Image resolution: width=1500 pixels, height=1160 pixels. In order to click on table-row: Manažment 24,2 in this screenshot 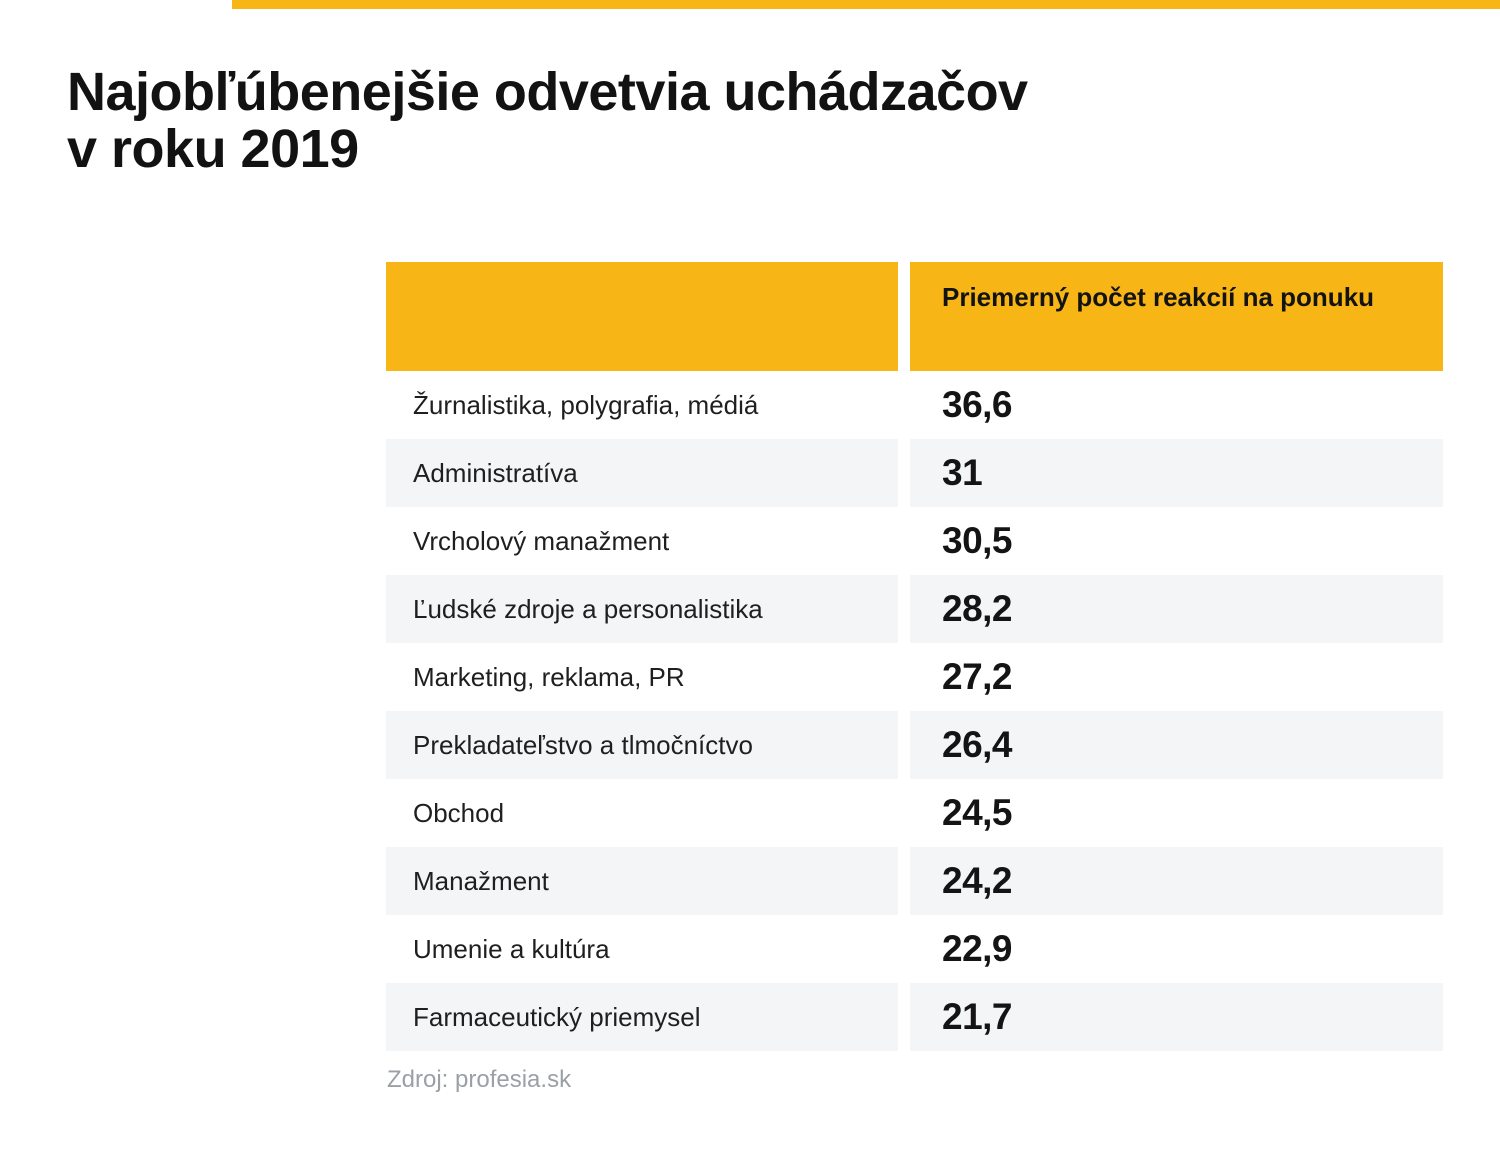, I will do `click(914, 881)`.